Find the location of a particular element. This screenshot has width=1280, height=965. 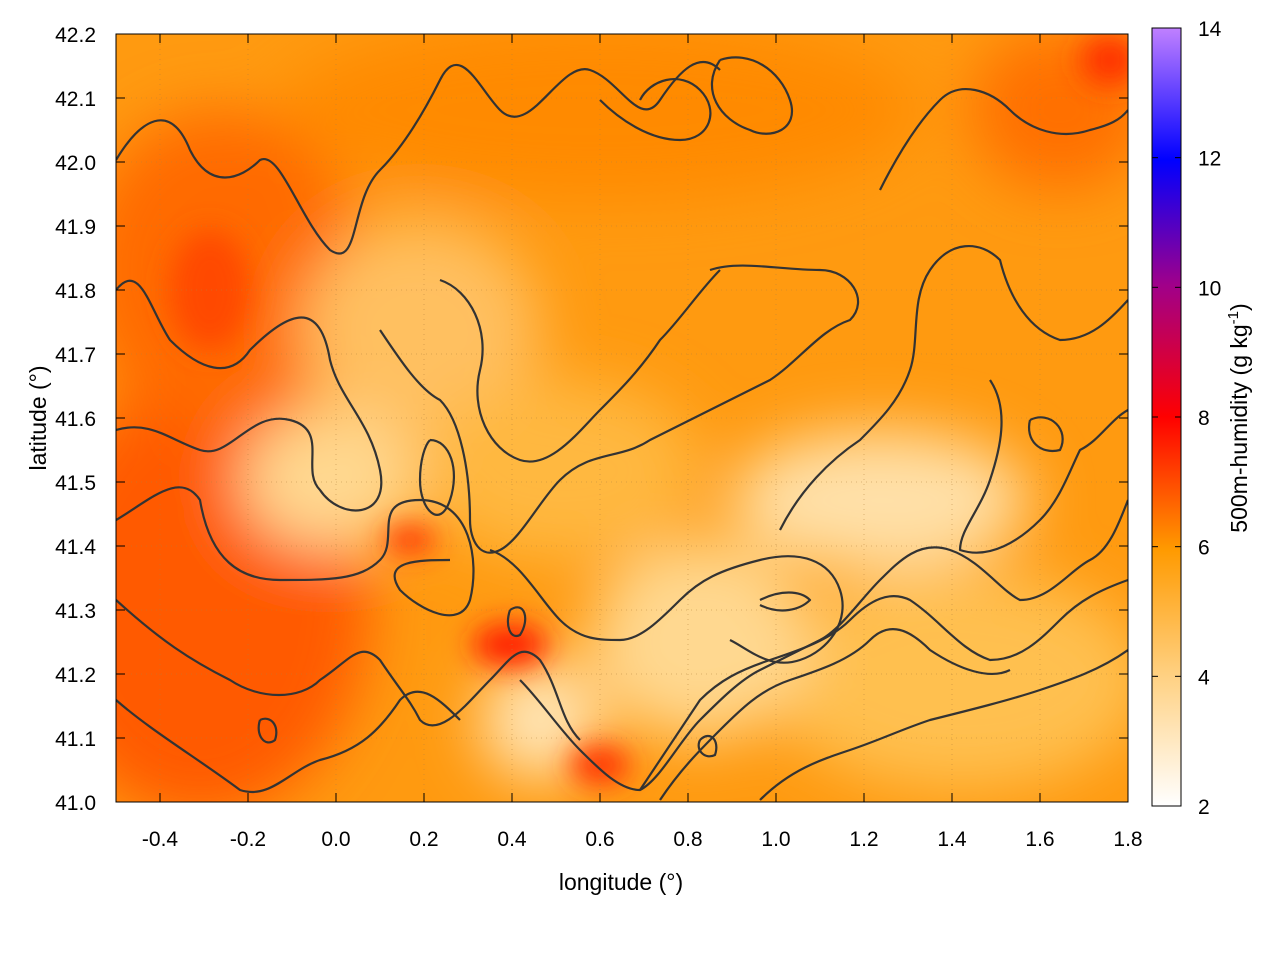

x-tick-label: 1.2 is located at coordinates (863, 839).